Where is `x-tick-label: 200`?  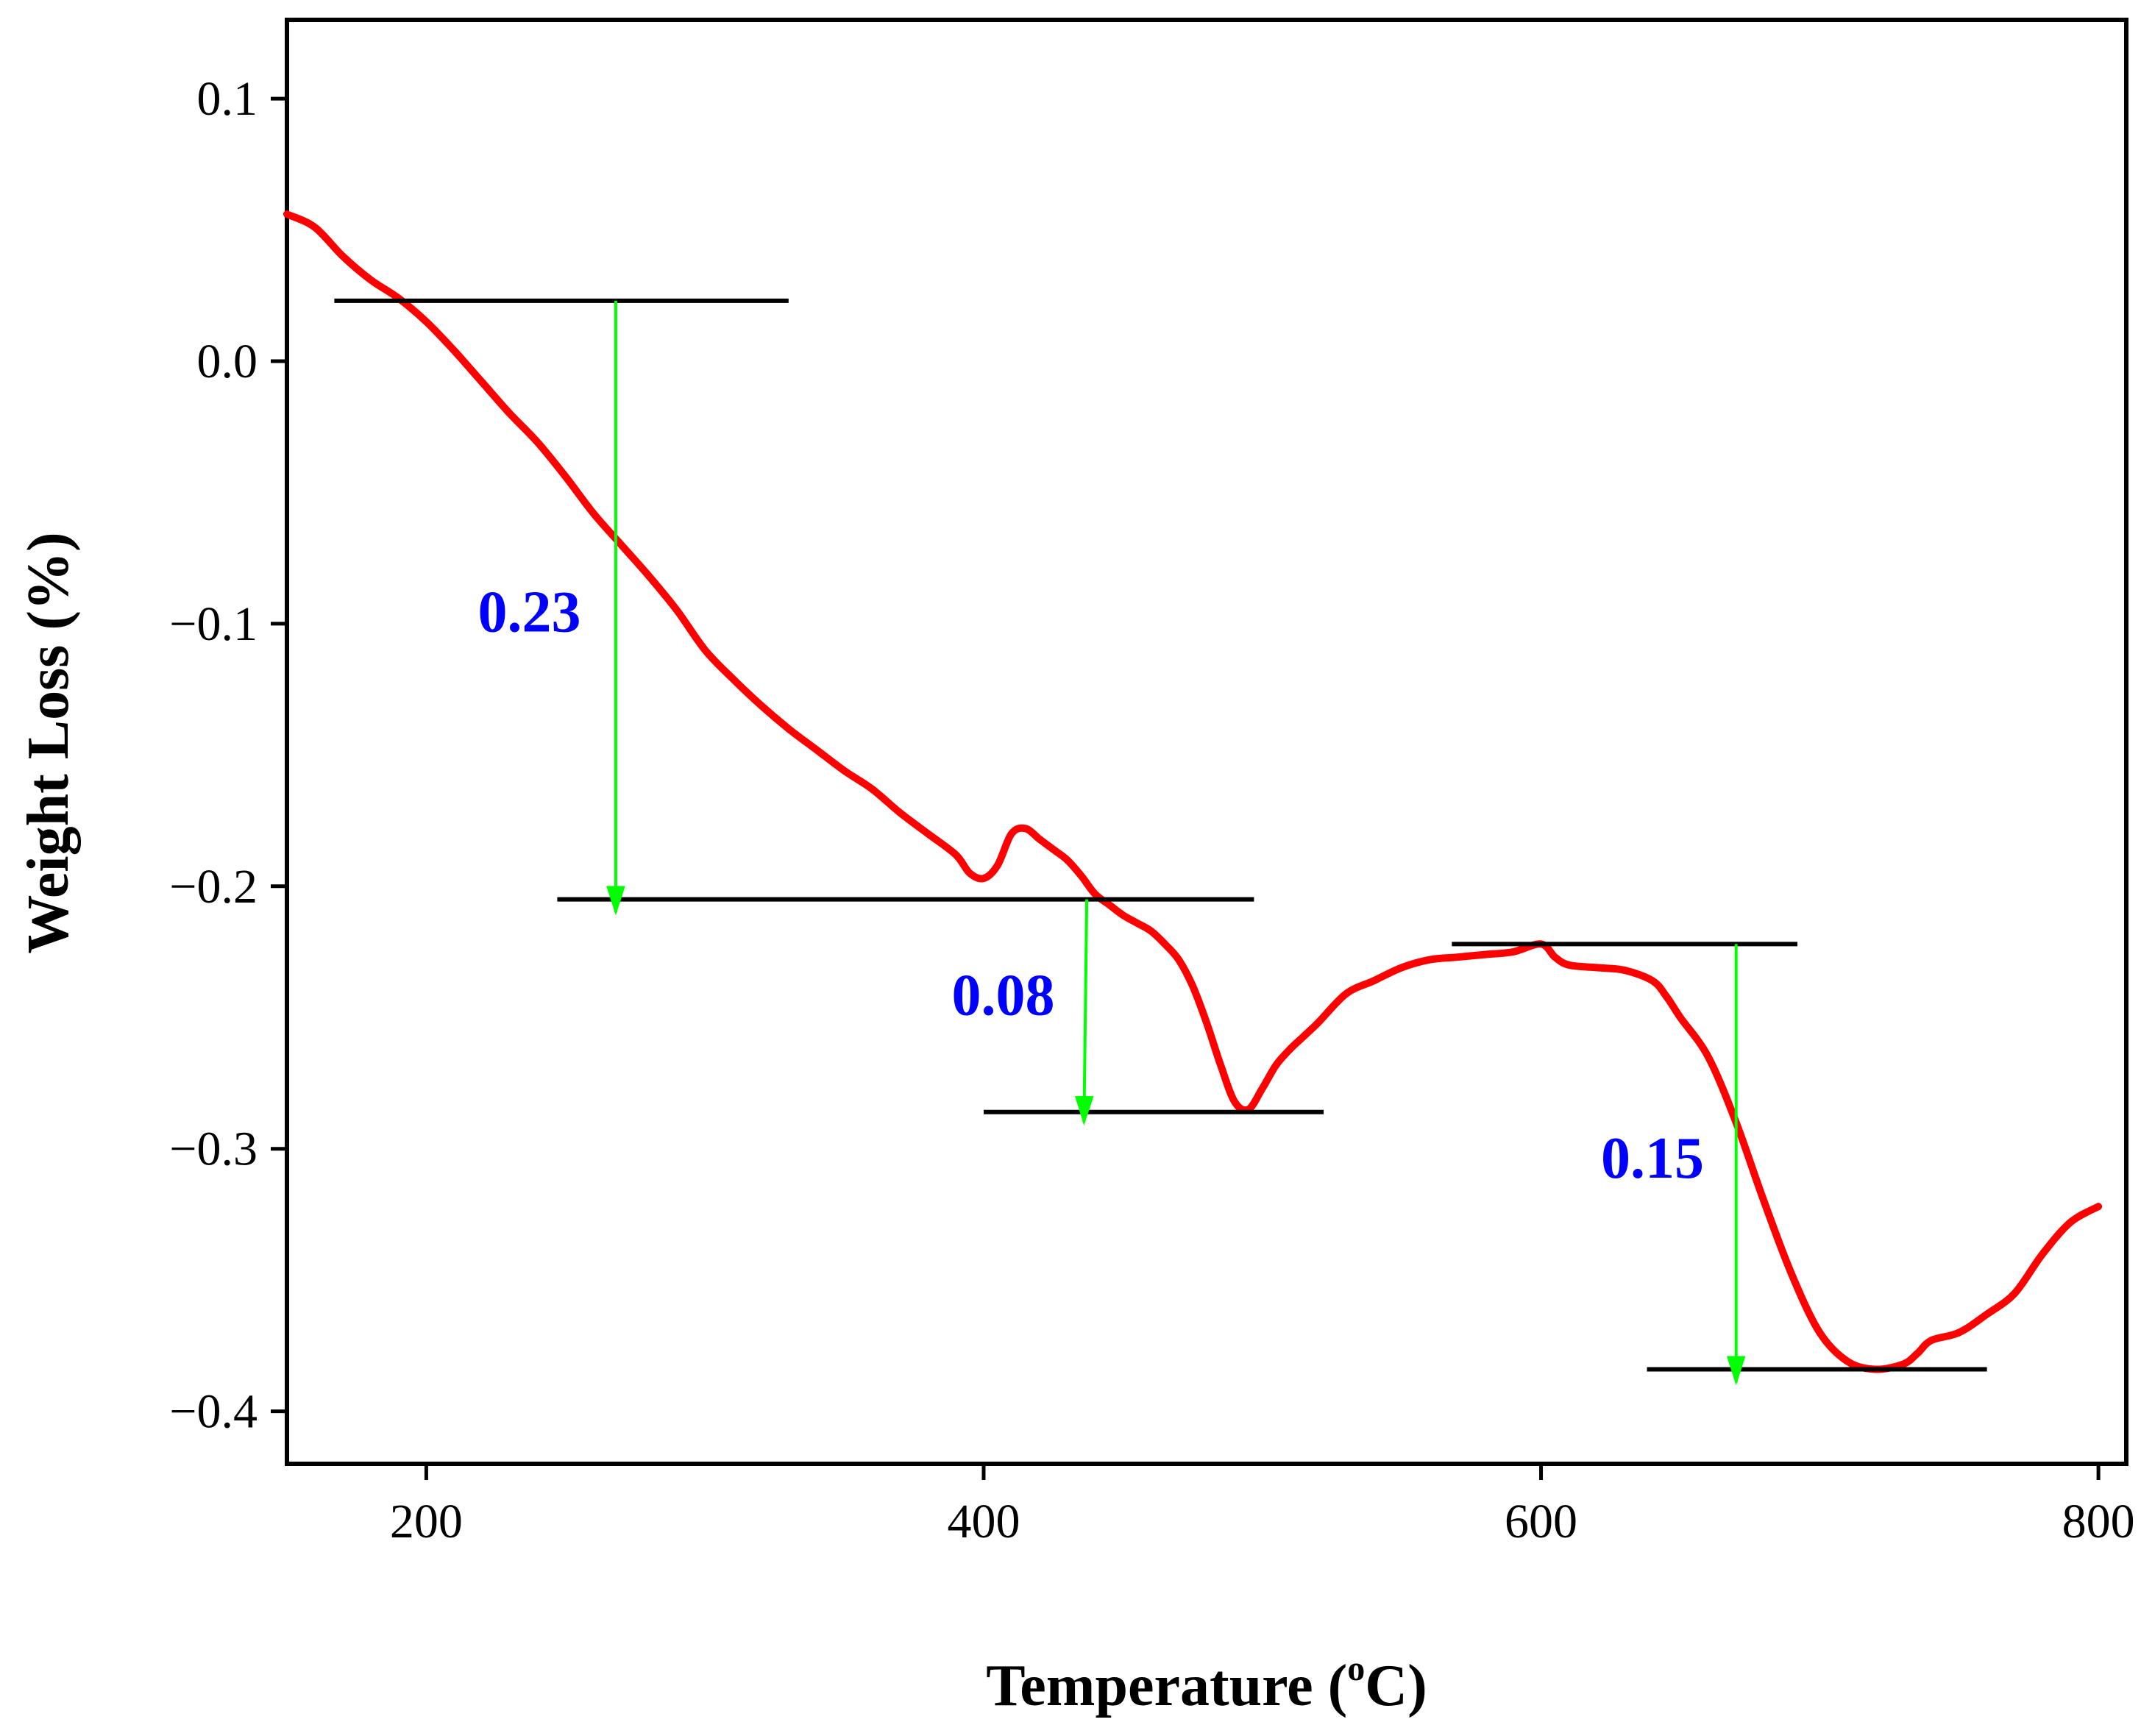 x-tick-label: 200 is located at coordinates (427, 1521).